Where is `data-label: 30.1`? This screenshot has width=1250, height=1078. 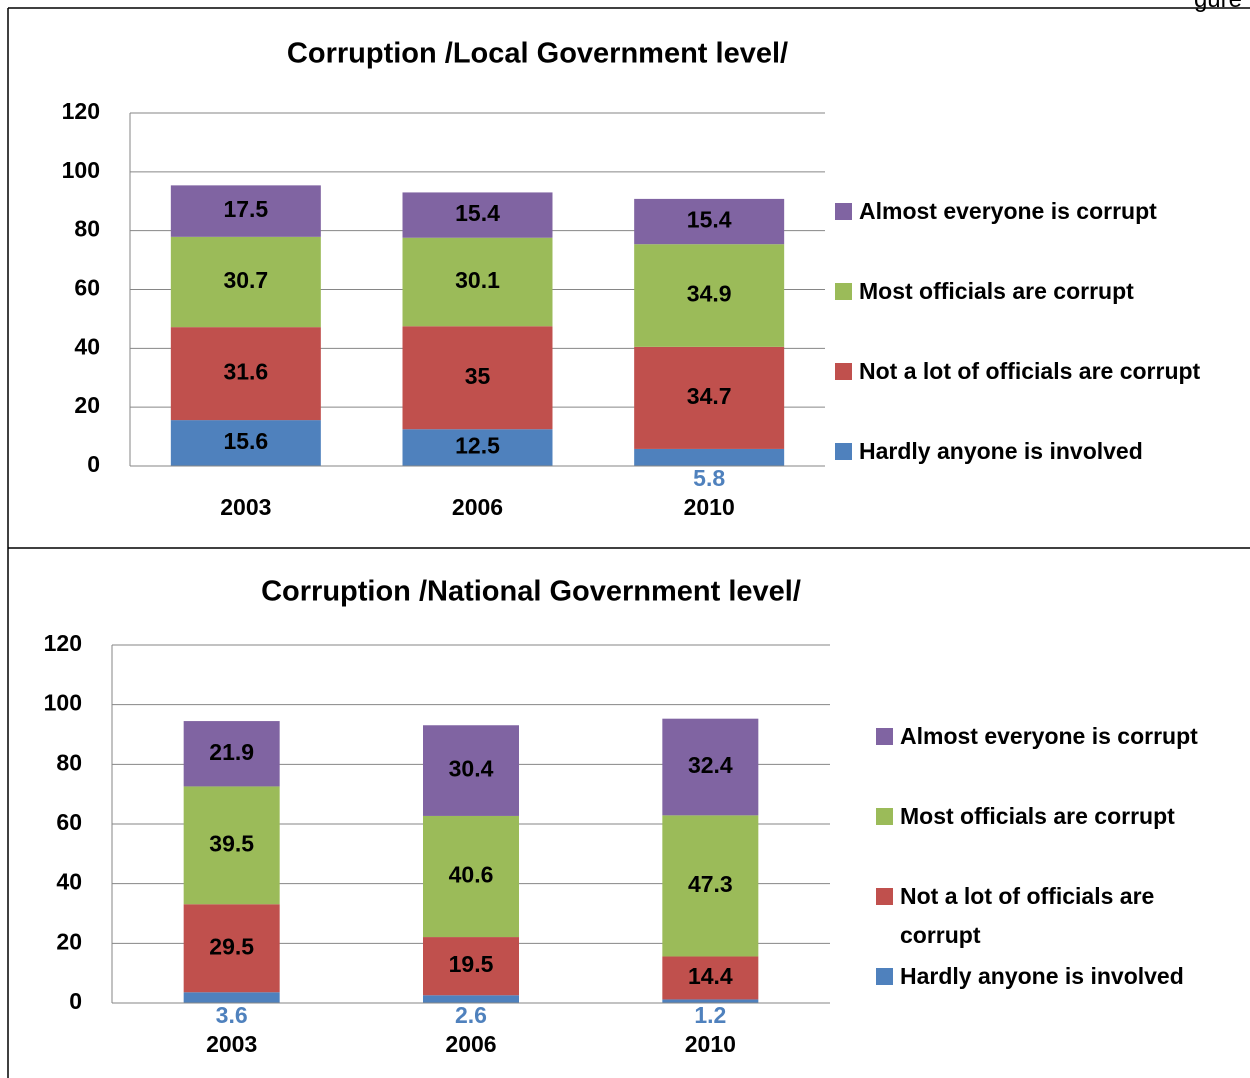 data-label: 30.1 is located at coordinates (477, 280).